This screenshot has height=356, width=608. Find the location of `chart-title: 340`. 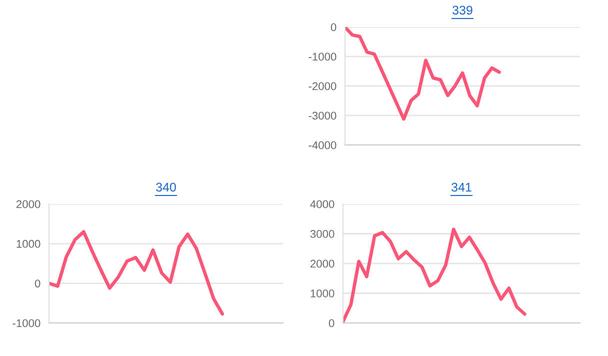

chart-title: 340 is located at coordinates (166, 187).